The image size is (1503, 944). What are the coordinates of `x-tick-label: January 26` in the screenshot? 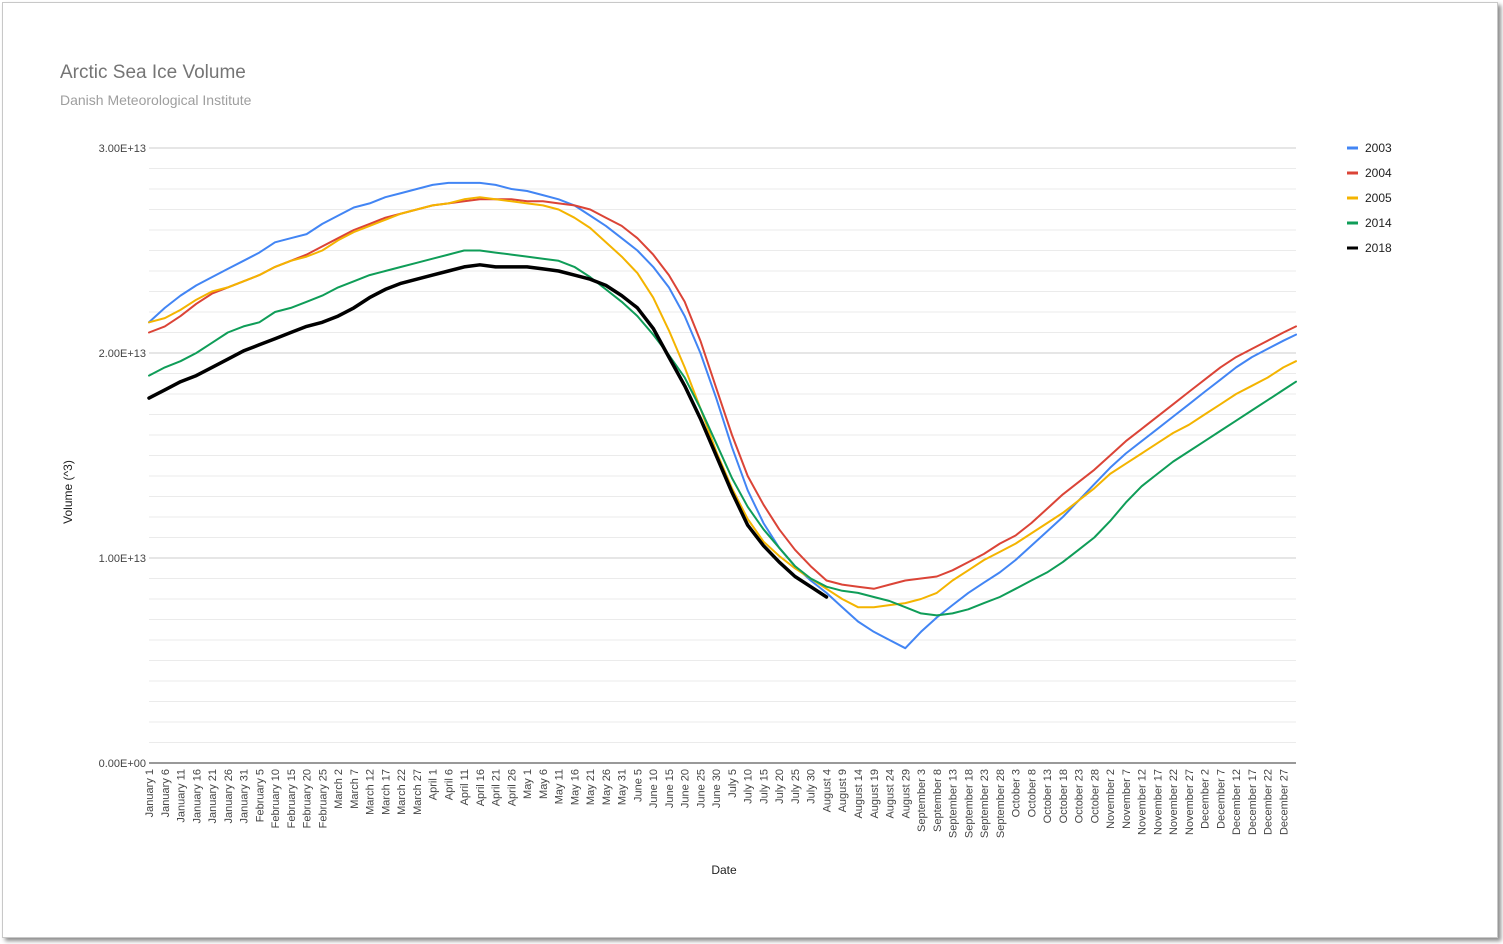 It's located at (229, 796).